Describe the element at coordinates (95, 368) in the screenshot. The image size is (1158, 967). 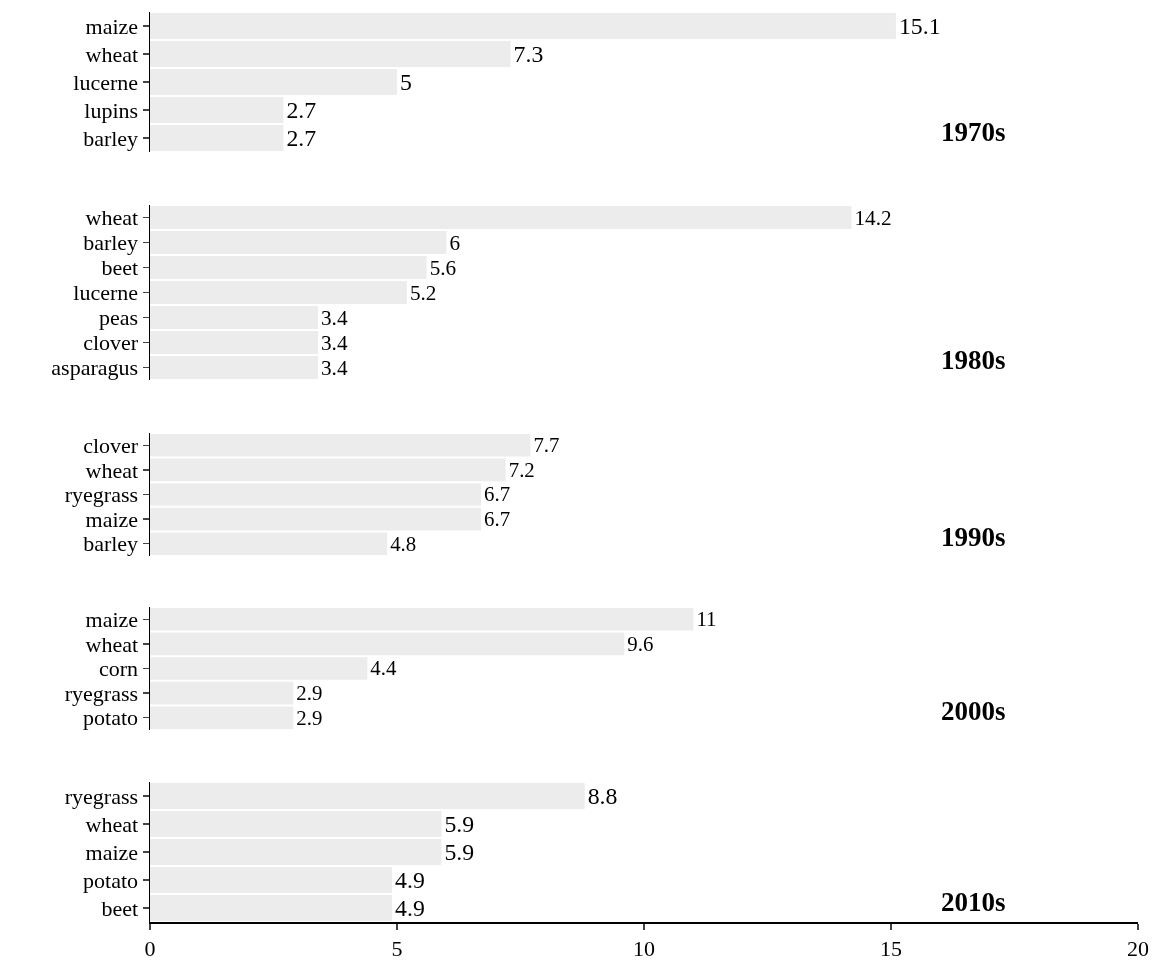
I see `y-tick-label: asparagus` at that location.